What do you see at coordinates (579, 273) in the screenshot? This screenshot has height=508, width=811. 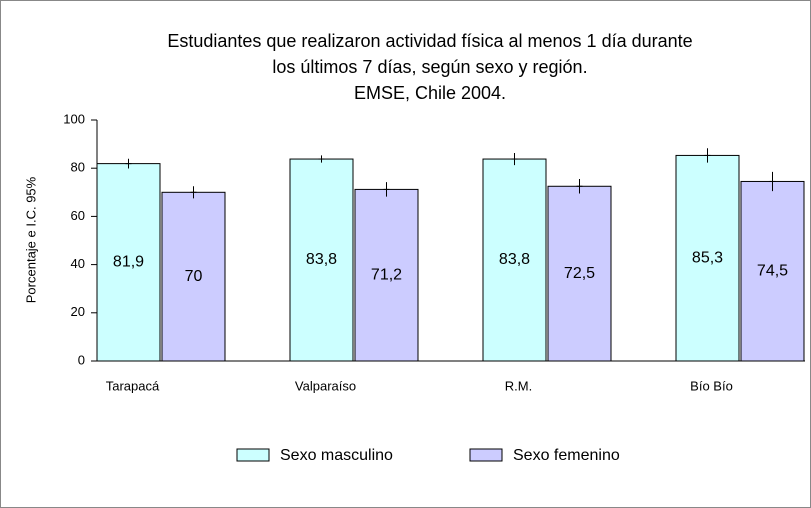 I see `data-label: 72,5` at bounding box center [579, 273].